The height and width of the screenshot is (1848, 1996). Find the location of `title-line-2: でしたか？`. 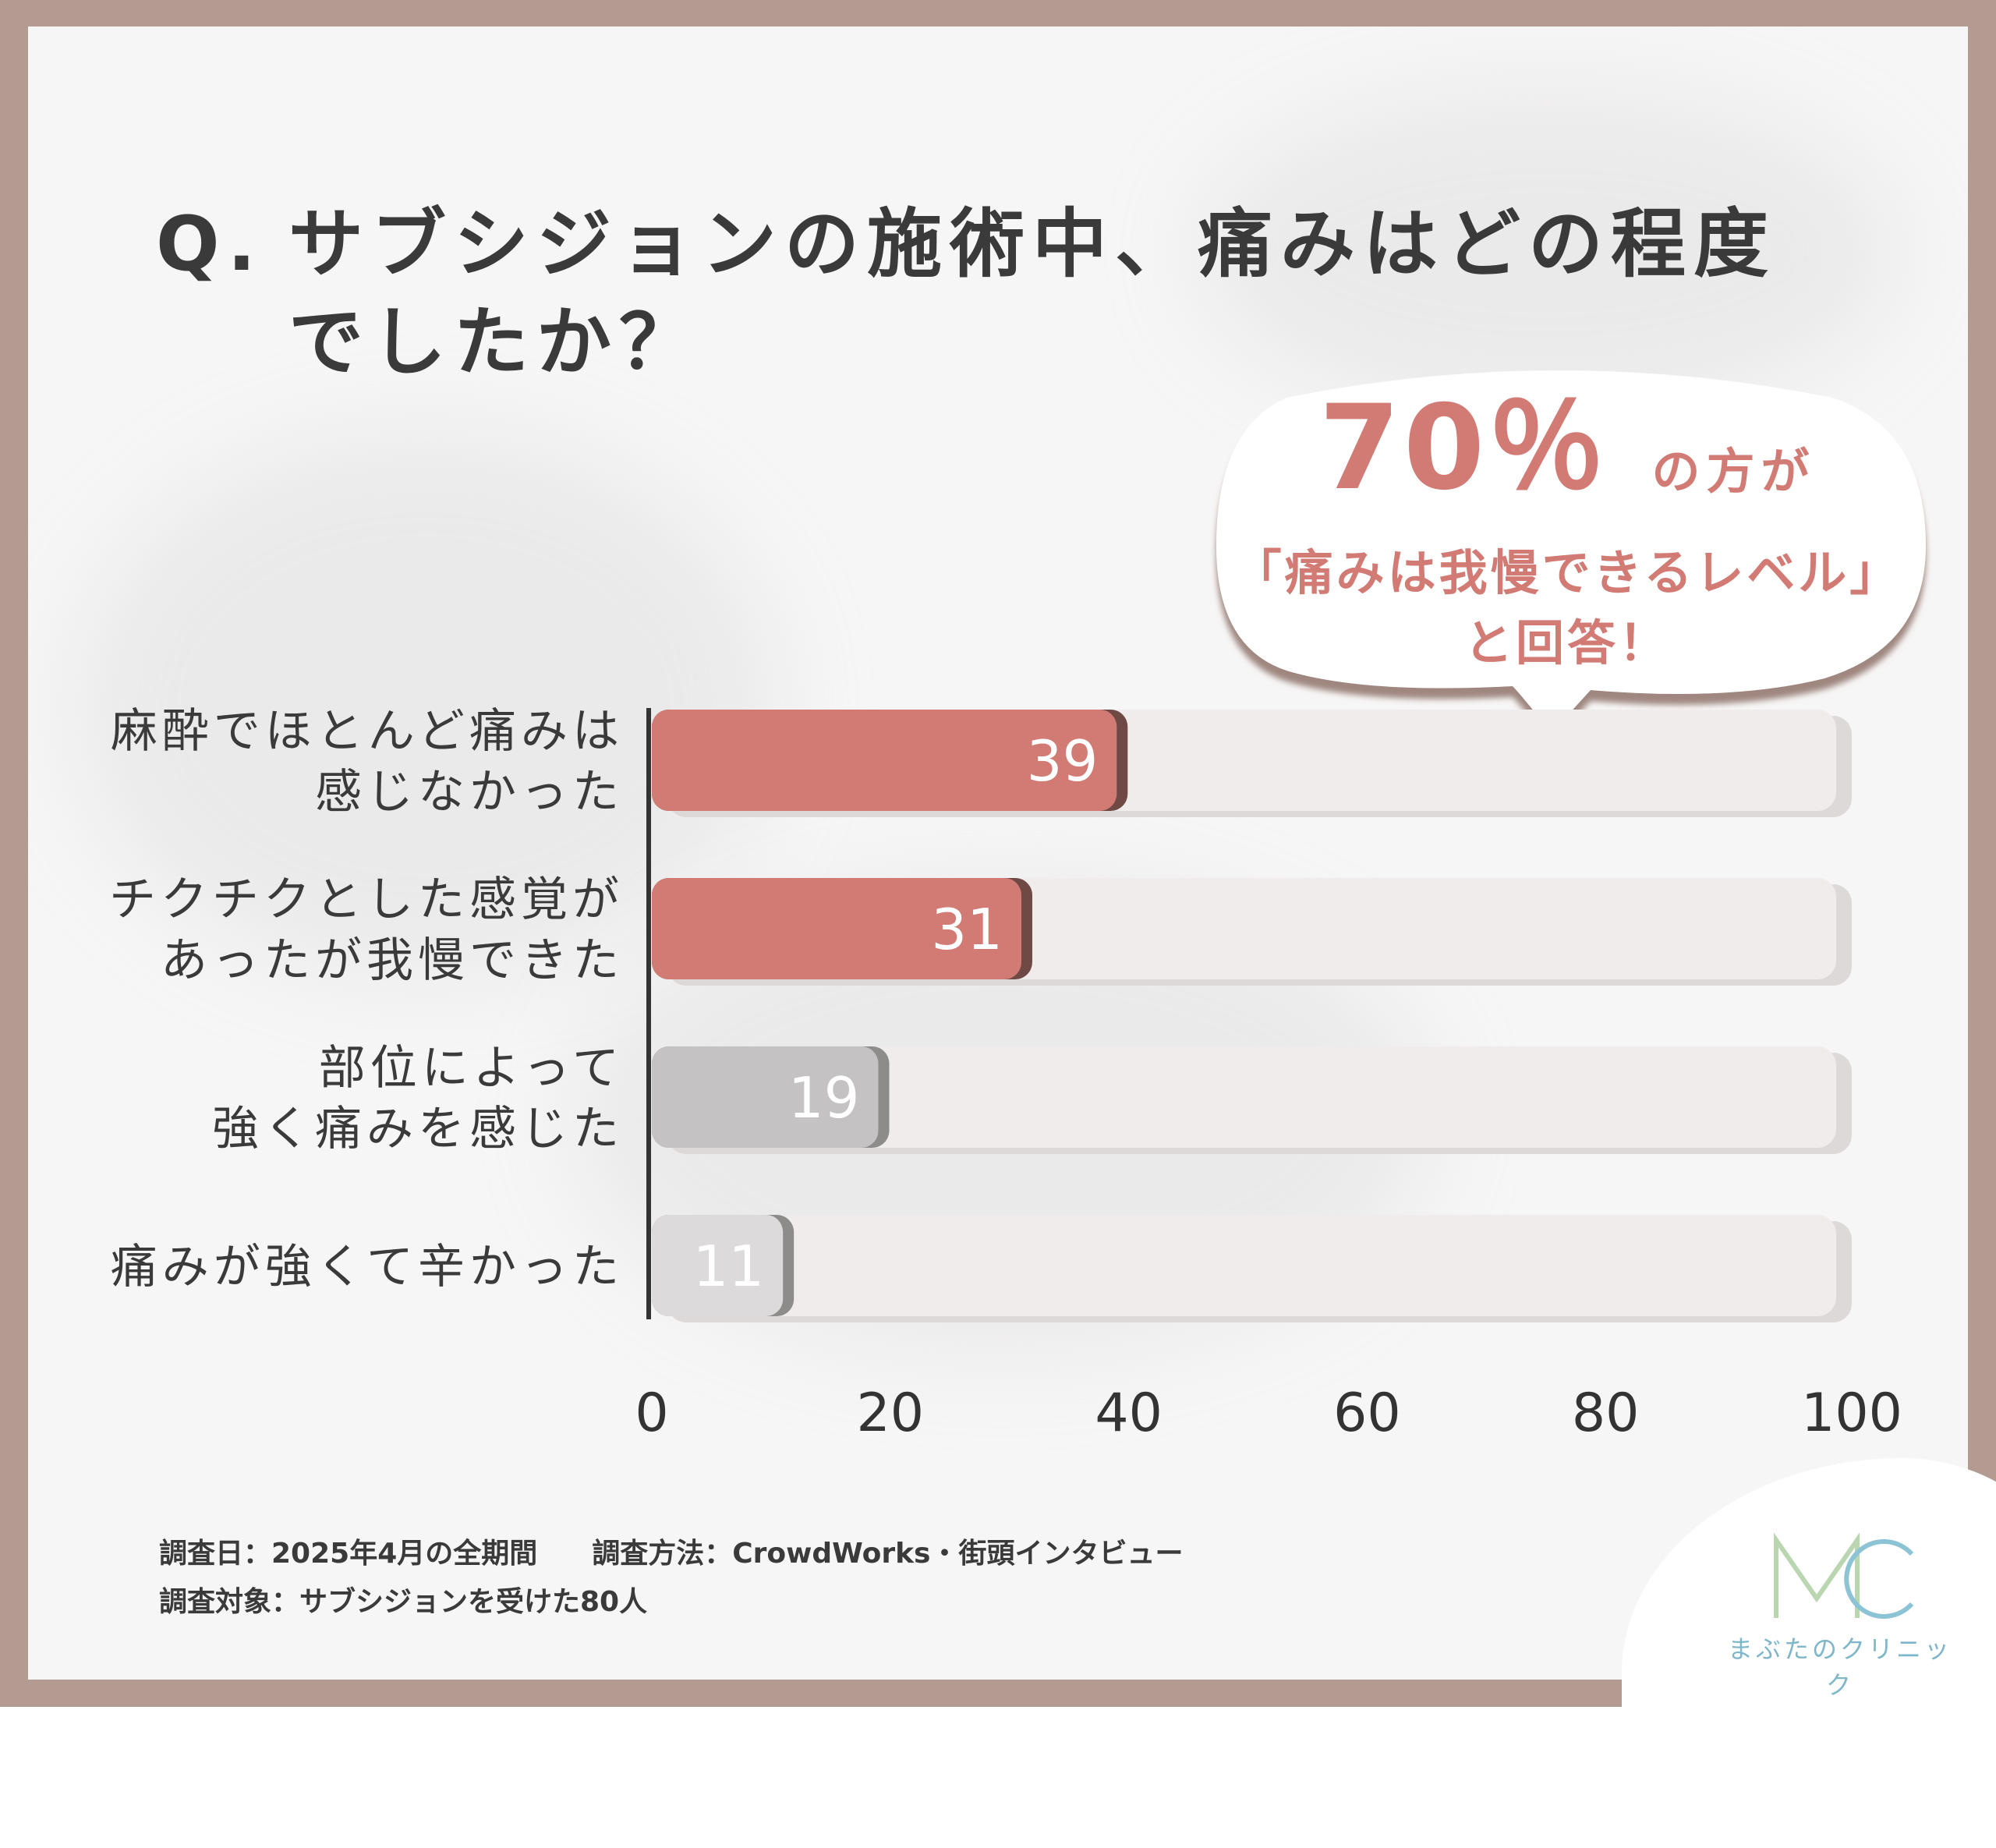

title-line-2: でしたか？ is located at coordinates (495, 343).